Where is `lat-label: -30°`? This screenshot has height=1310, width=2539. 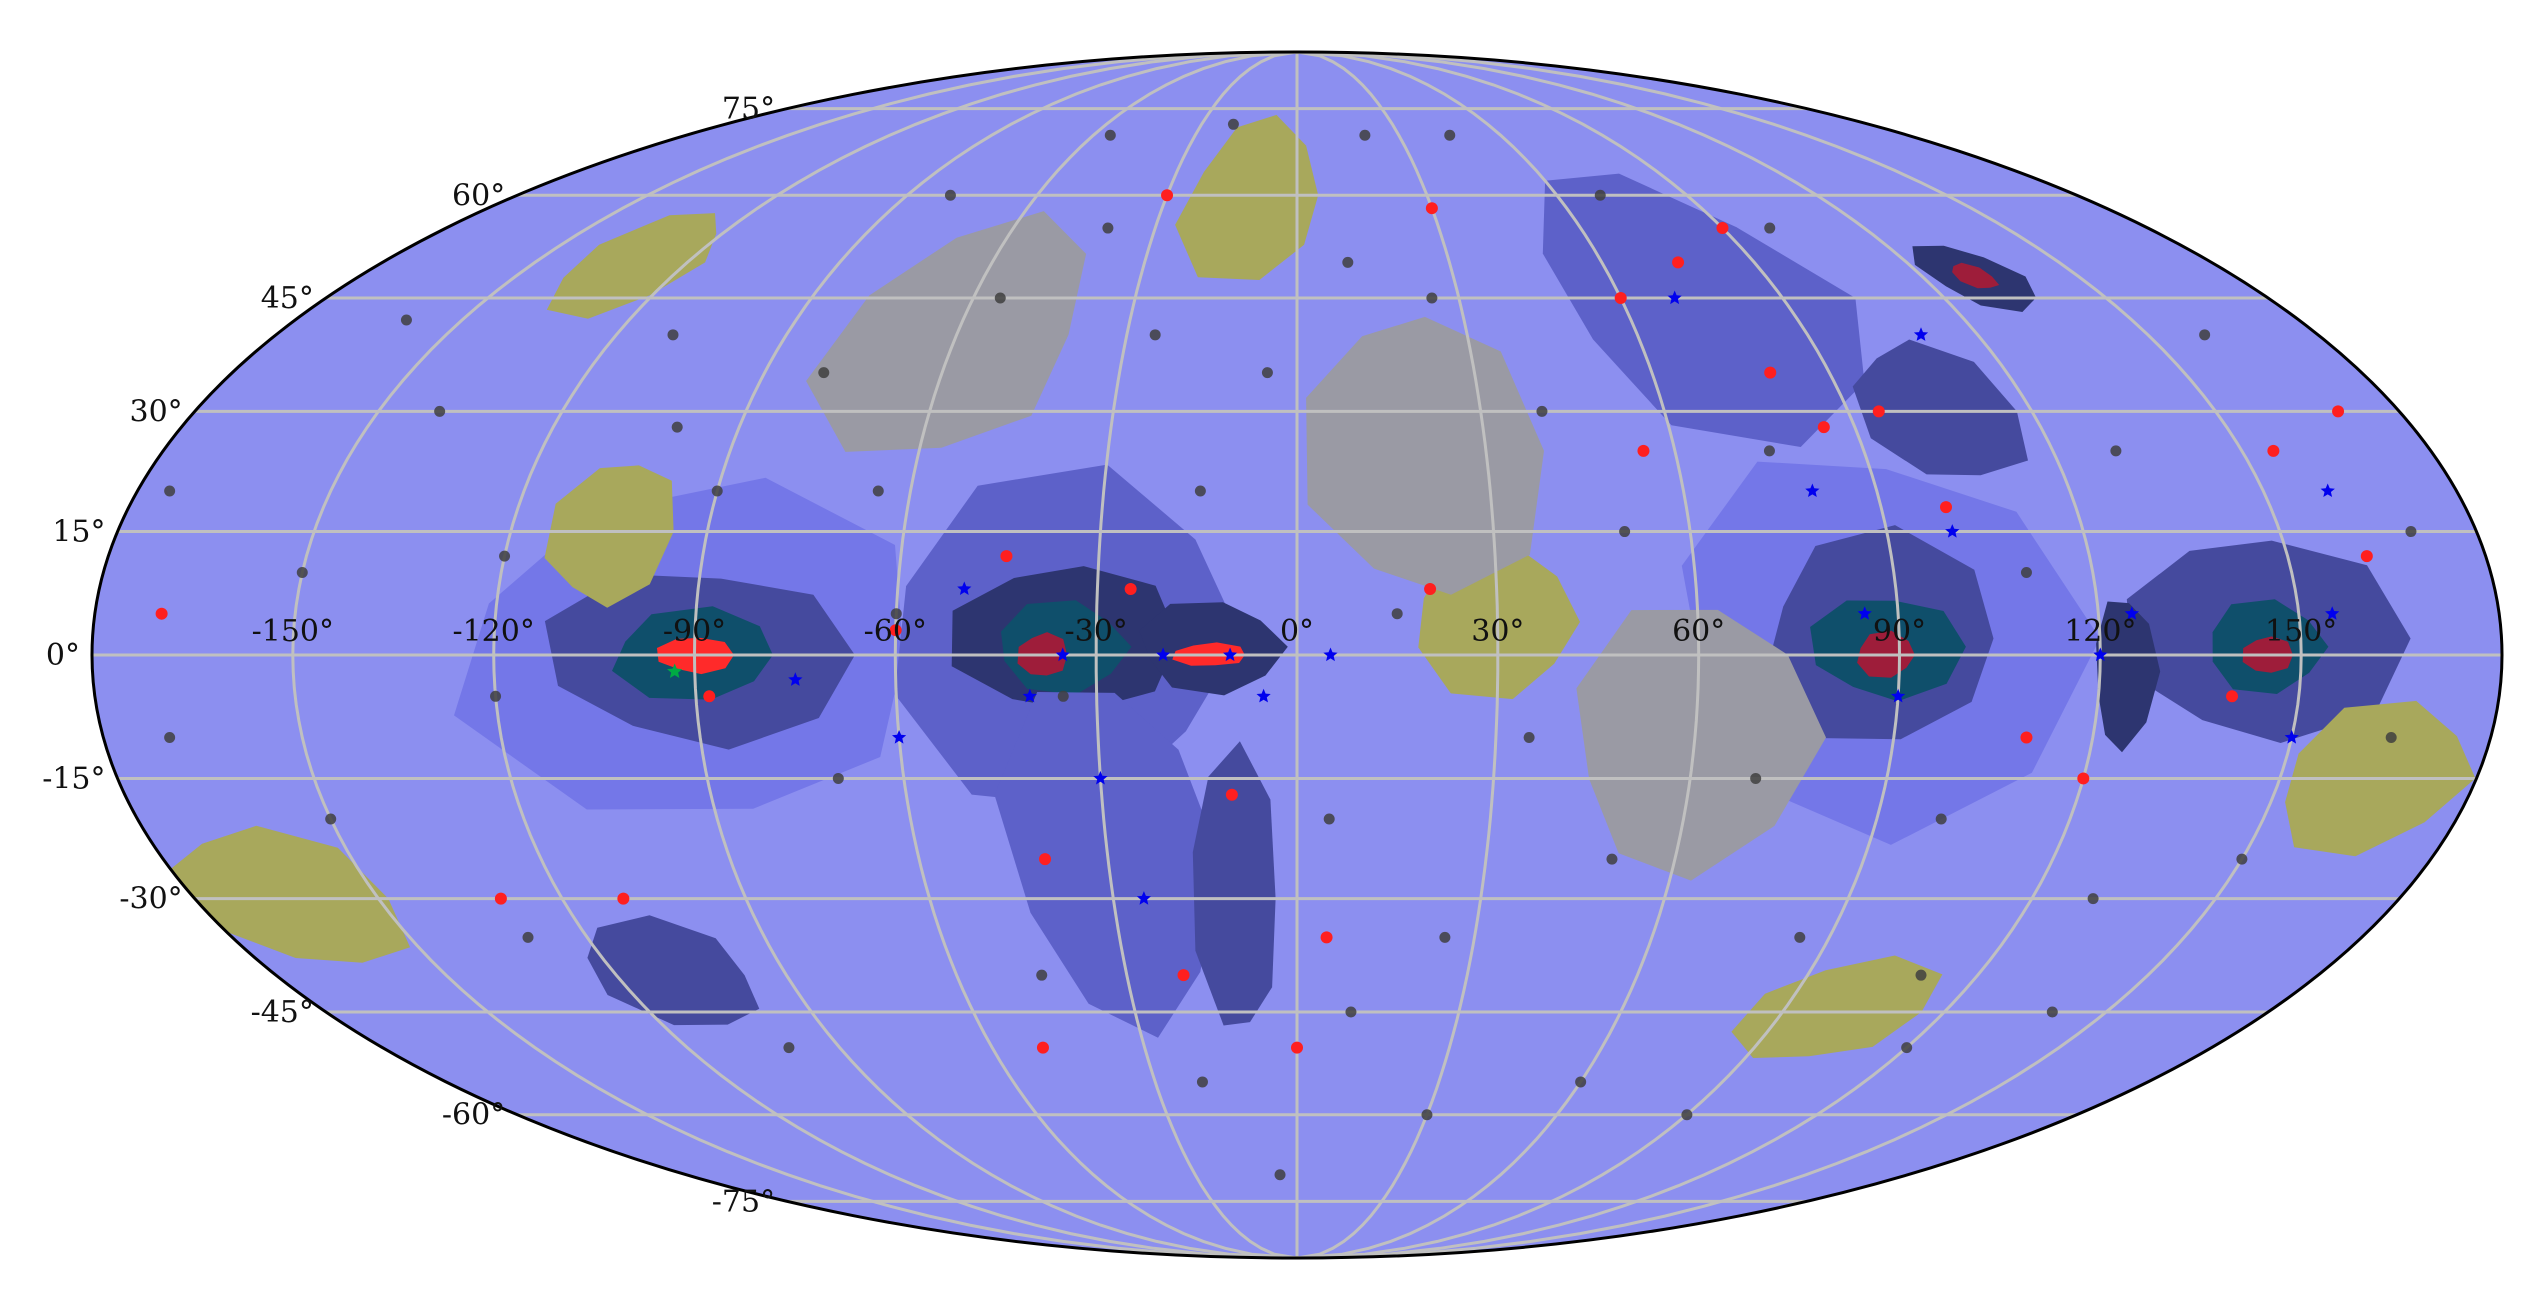
lat-label: -30° is located at coordinates (150, 899).